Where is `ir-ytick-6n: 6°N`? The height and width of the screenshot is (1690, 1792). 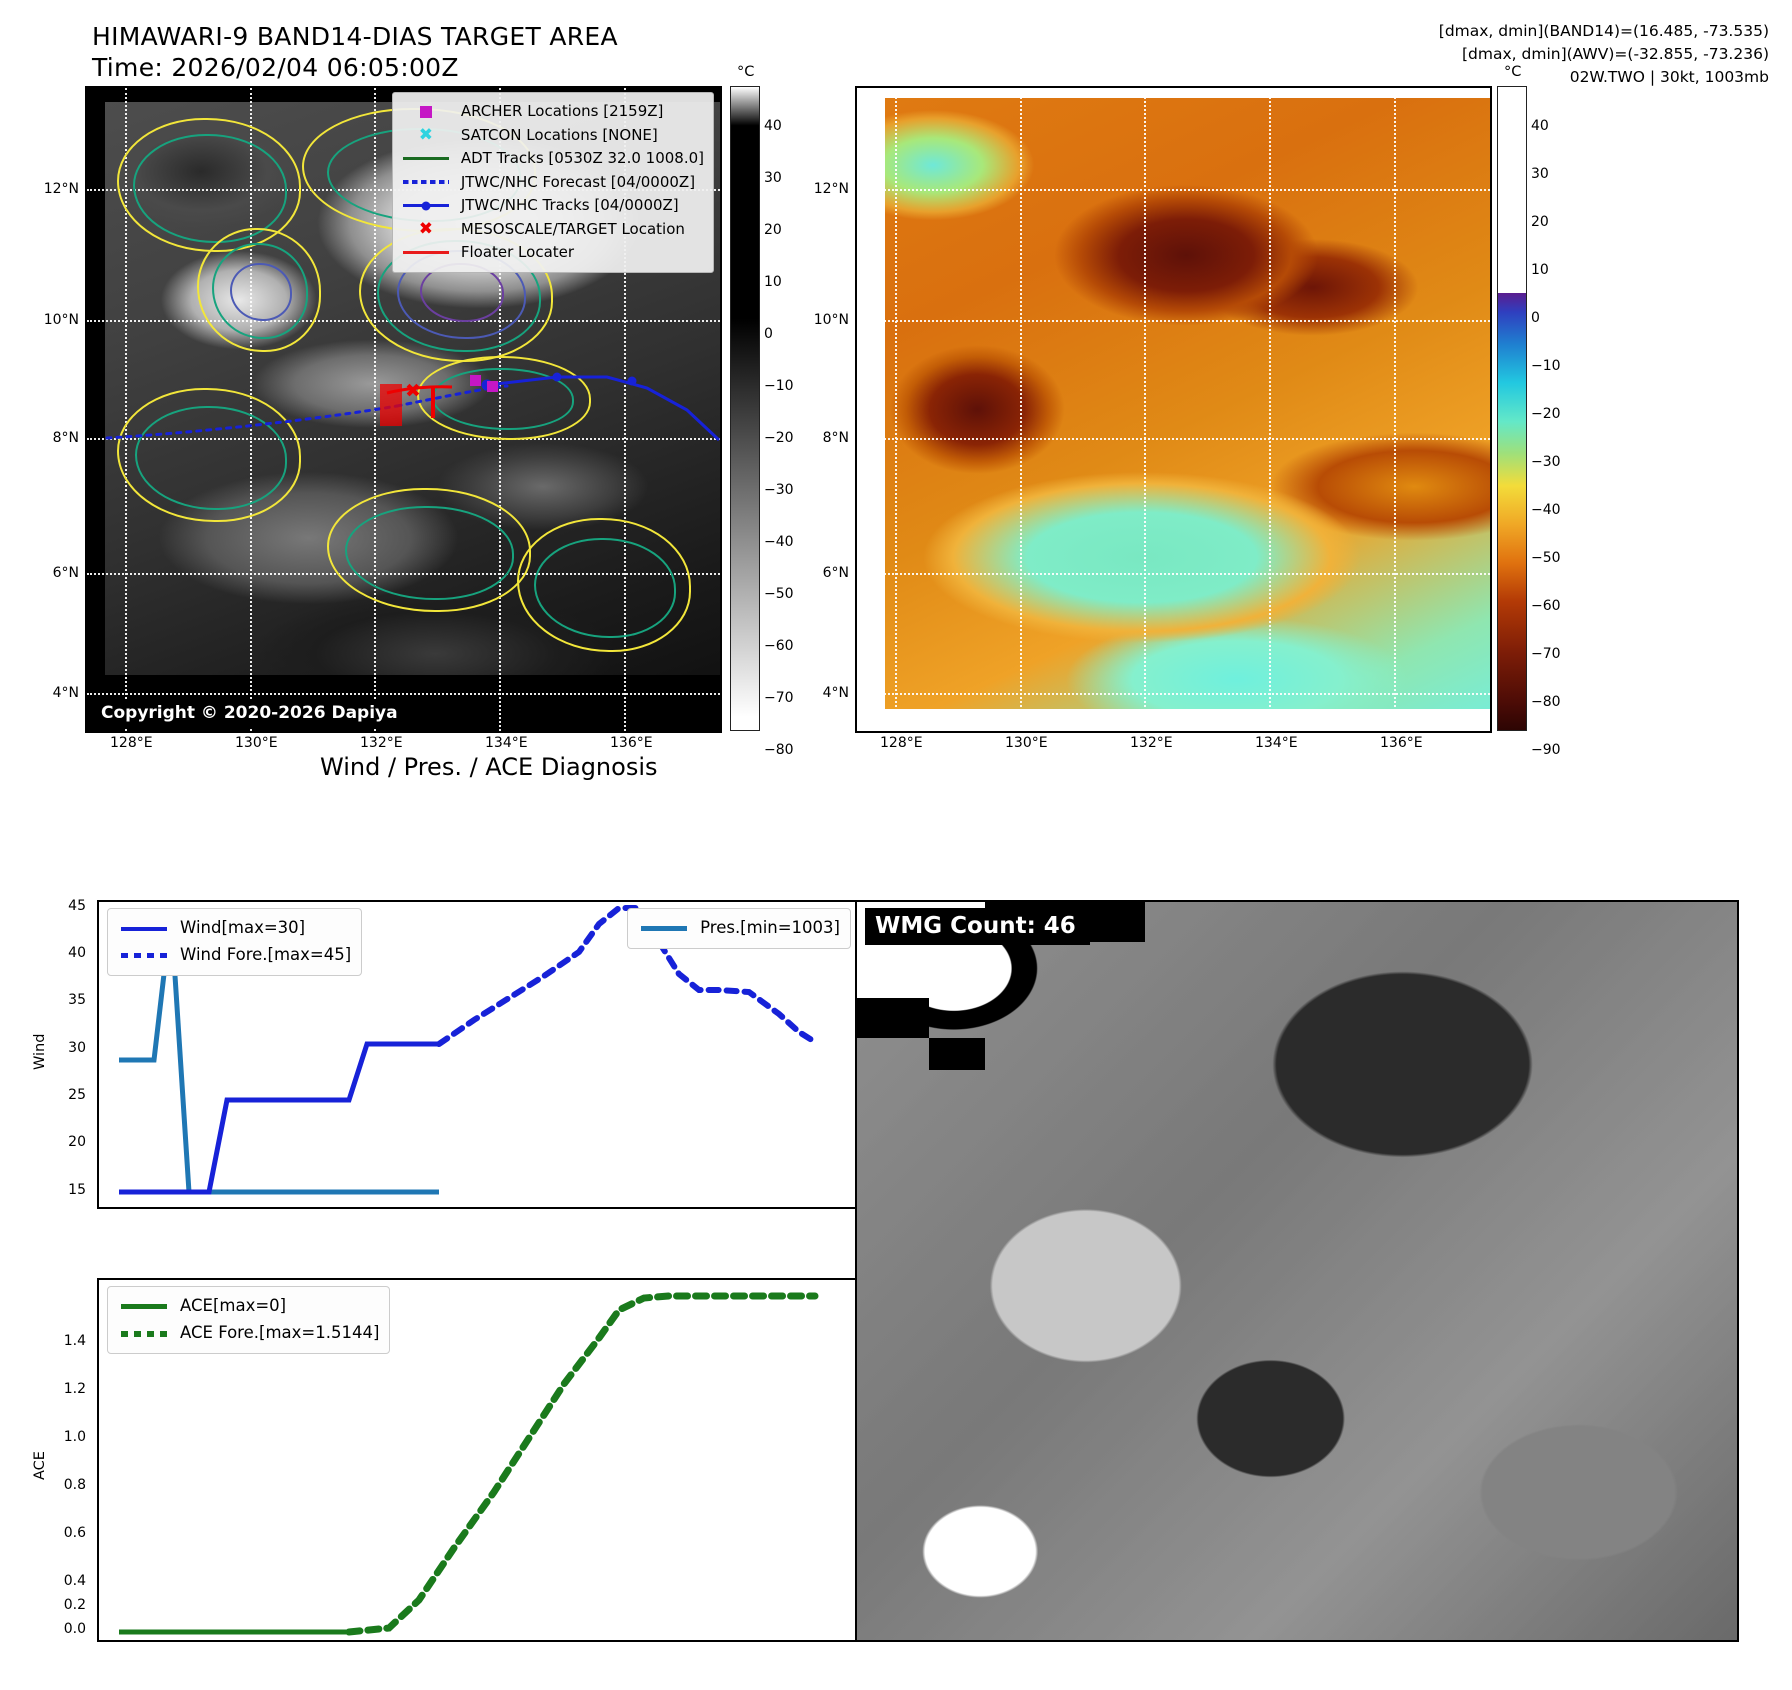
ir-ytick-6n: 6°N is located at coordinates (65, 573).